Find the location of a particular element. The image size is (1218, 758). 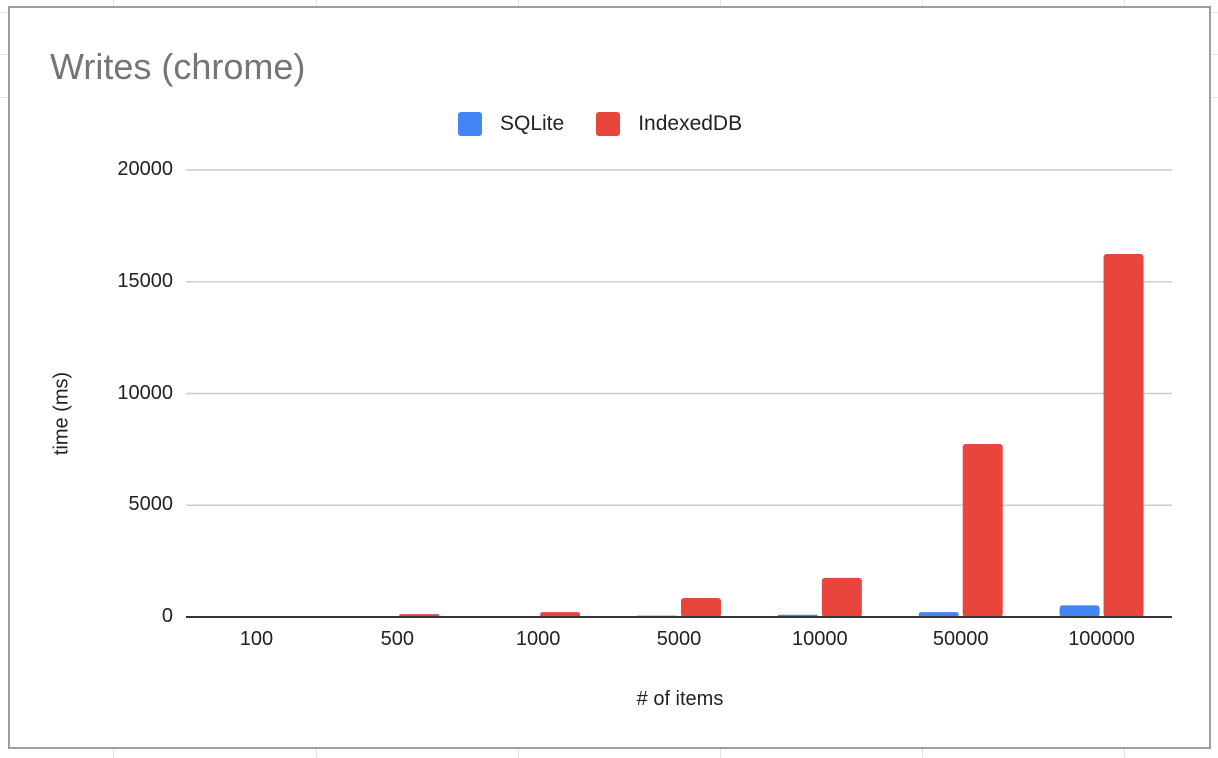

y-tick-label: 5000 is located at coordinates (151, 504).